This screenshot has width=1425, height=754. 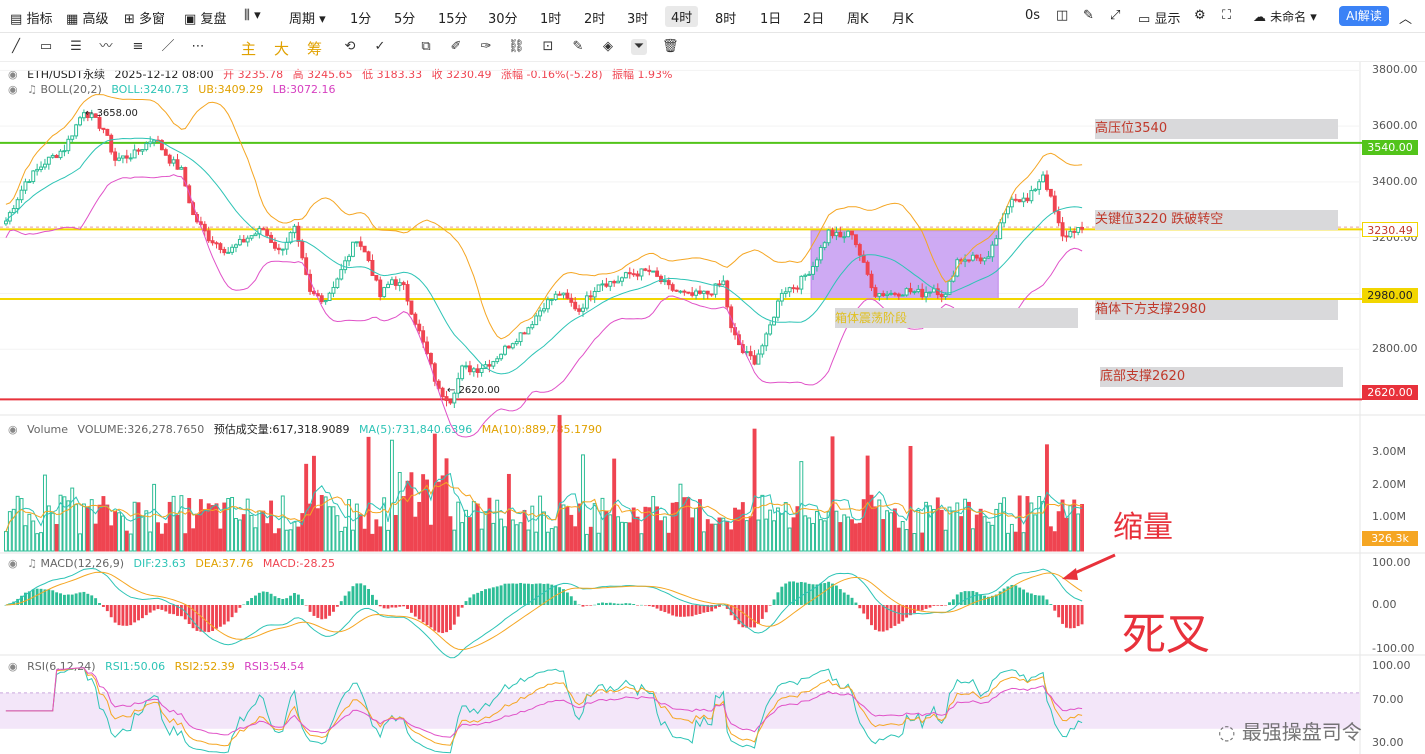 What do you see at coordinates (1406, 19) in the screenshot?
I see `collapse-icon: ︿` at bounding box center [1406, 19].